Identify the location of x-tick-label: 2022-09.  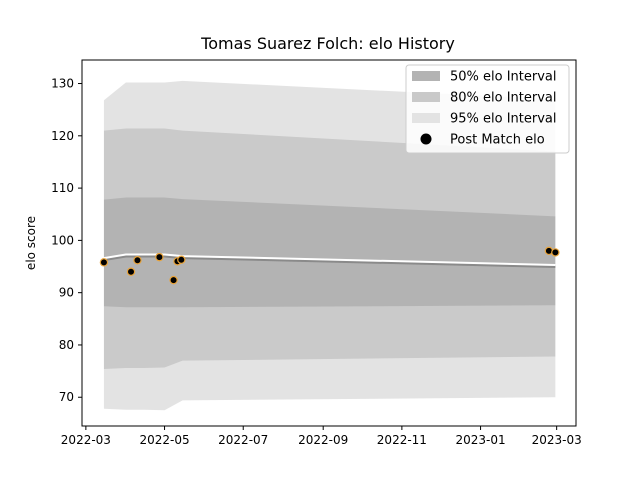
(323, 440).